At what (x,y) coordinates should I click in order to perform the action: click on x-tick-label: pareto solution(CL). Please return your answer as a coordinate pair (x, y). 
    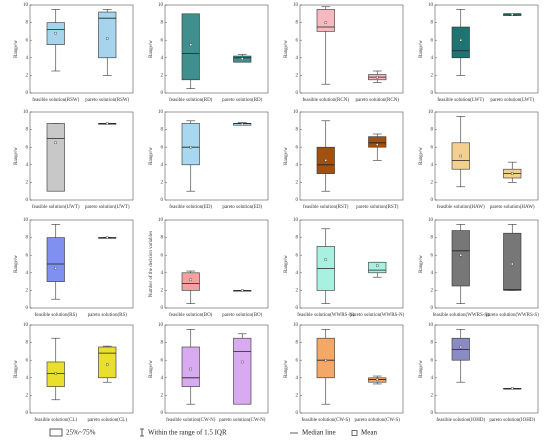
    Looking at the image, I should click on (107, 420).